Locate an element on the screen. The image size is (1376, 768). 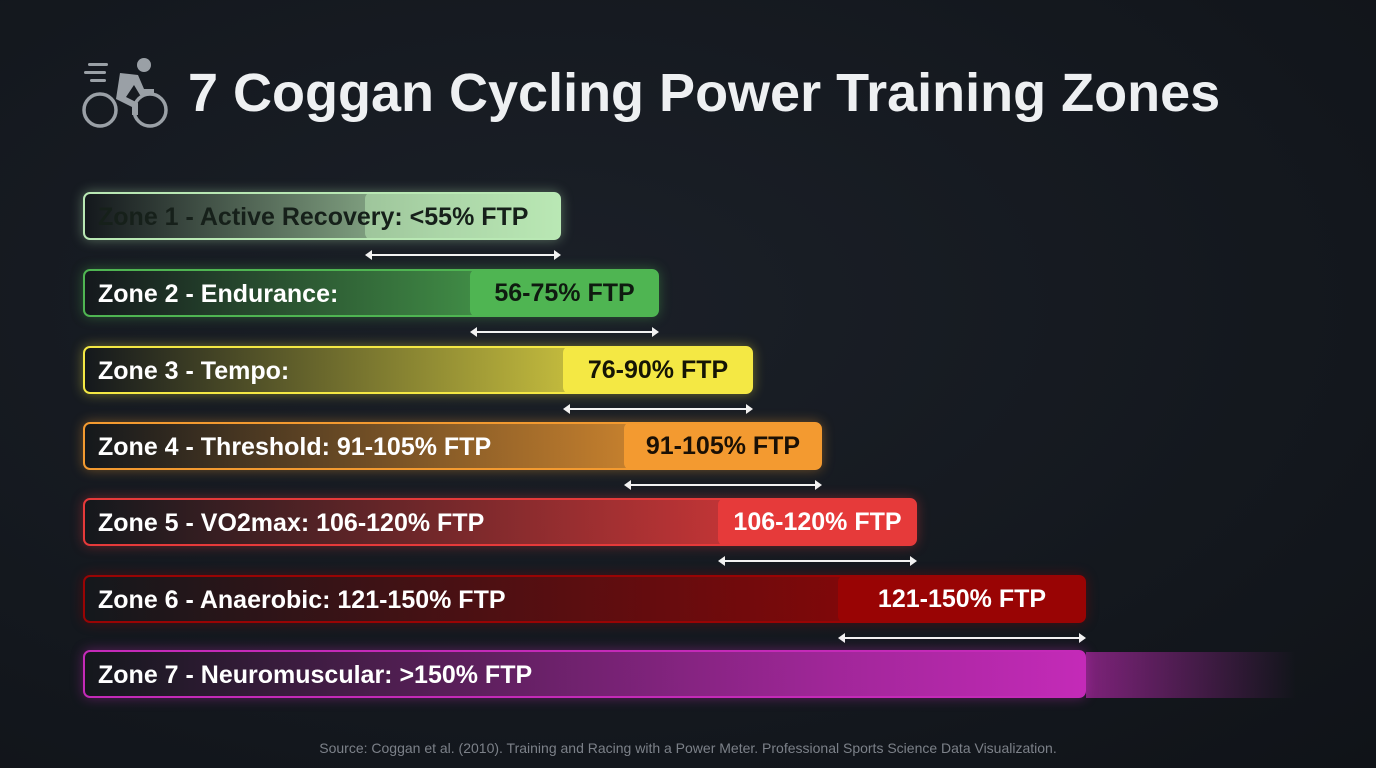
zone-range-label: 56-75% FTP is located at coordinates (564, 292).